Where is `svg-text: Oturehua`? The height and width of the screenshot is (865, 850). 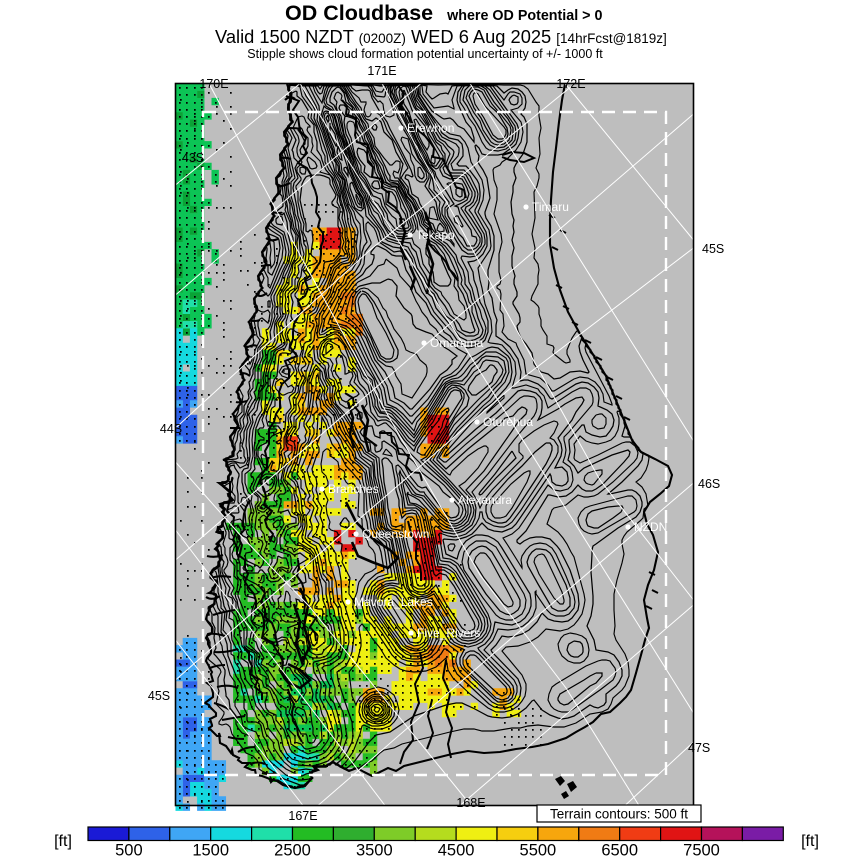
svg-text: Oturehua is located at coordinates (508, 422).